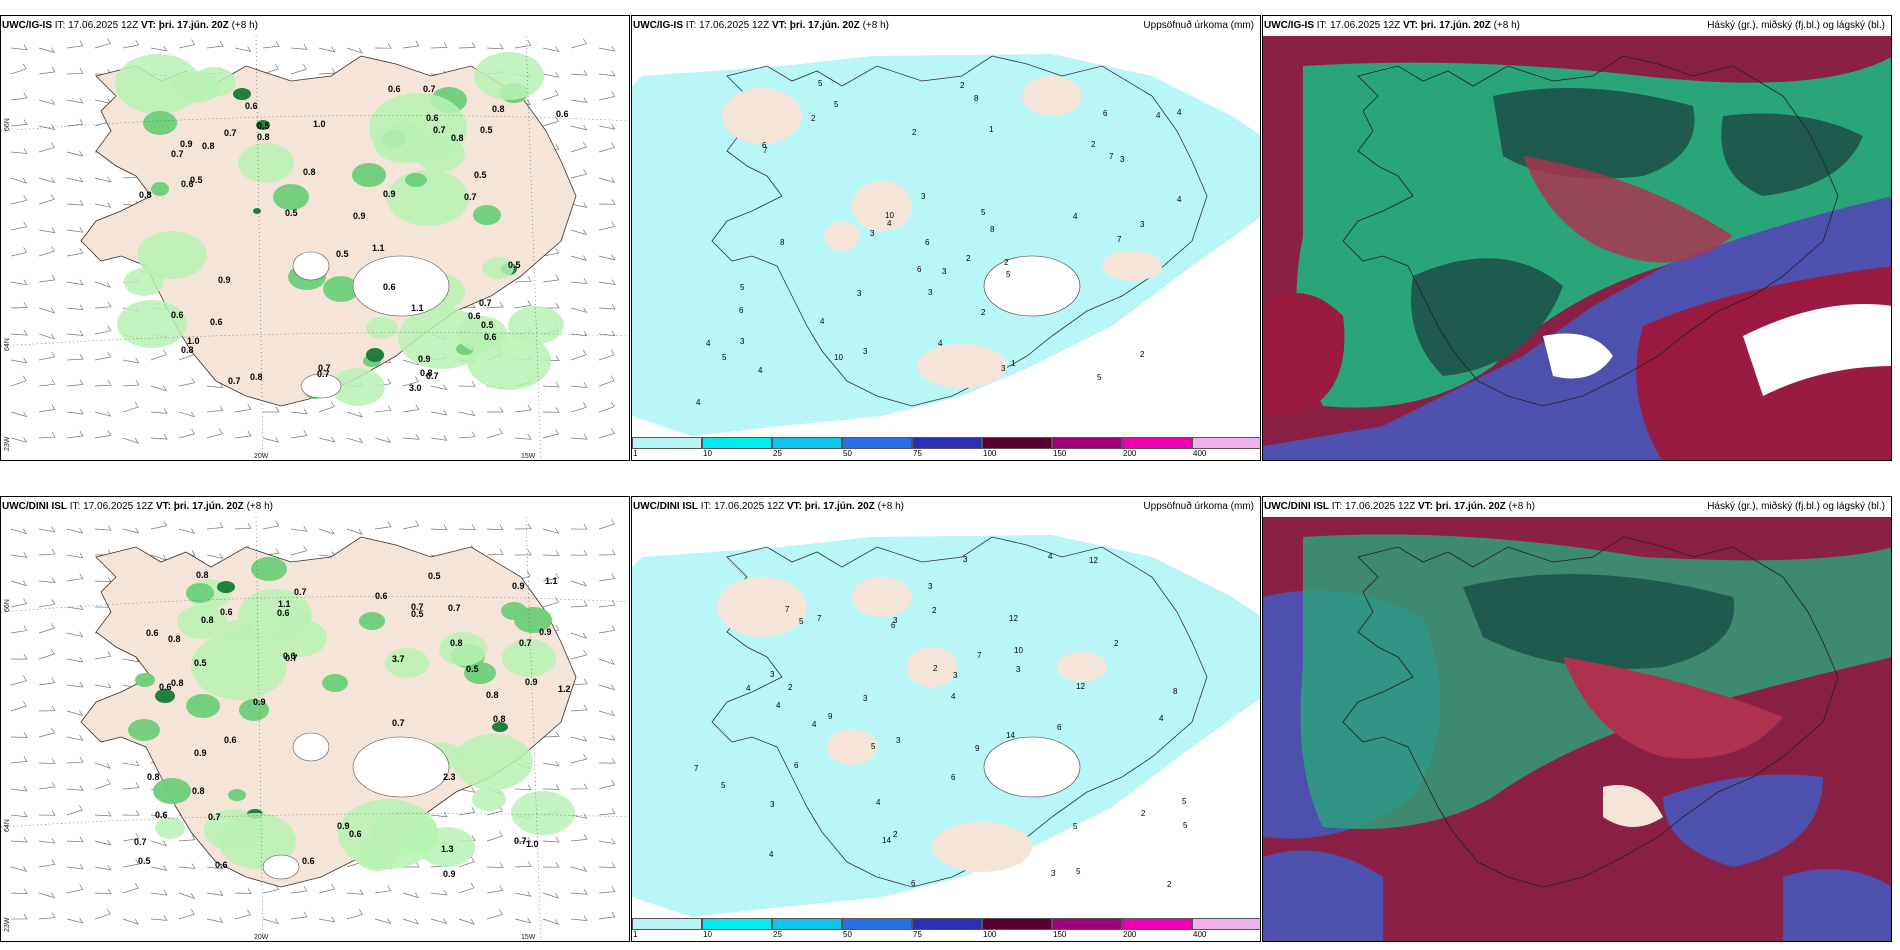  What do you see at coordinates (990, 934) in the screenshot?
I see `colorbar-label: 100` at bounding box center [990, 934].